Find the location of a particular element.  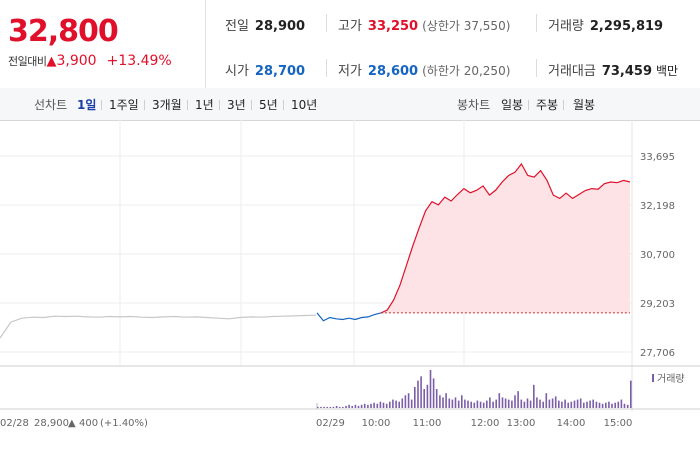

tab-3year: 3년 is located at coordinates (236, 105).